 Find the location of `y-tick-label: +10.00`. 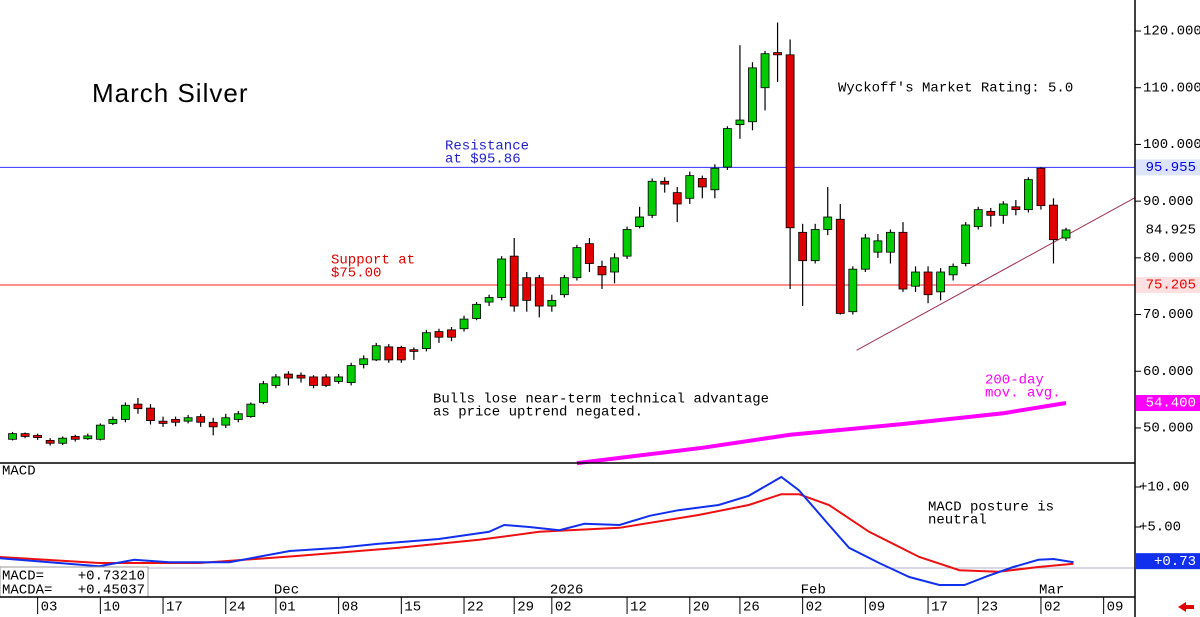

y-tick-label: +10.00 is located at coordinates (1164, 488).